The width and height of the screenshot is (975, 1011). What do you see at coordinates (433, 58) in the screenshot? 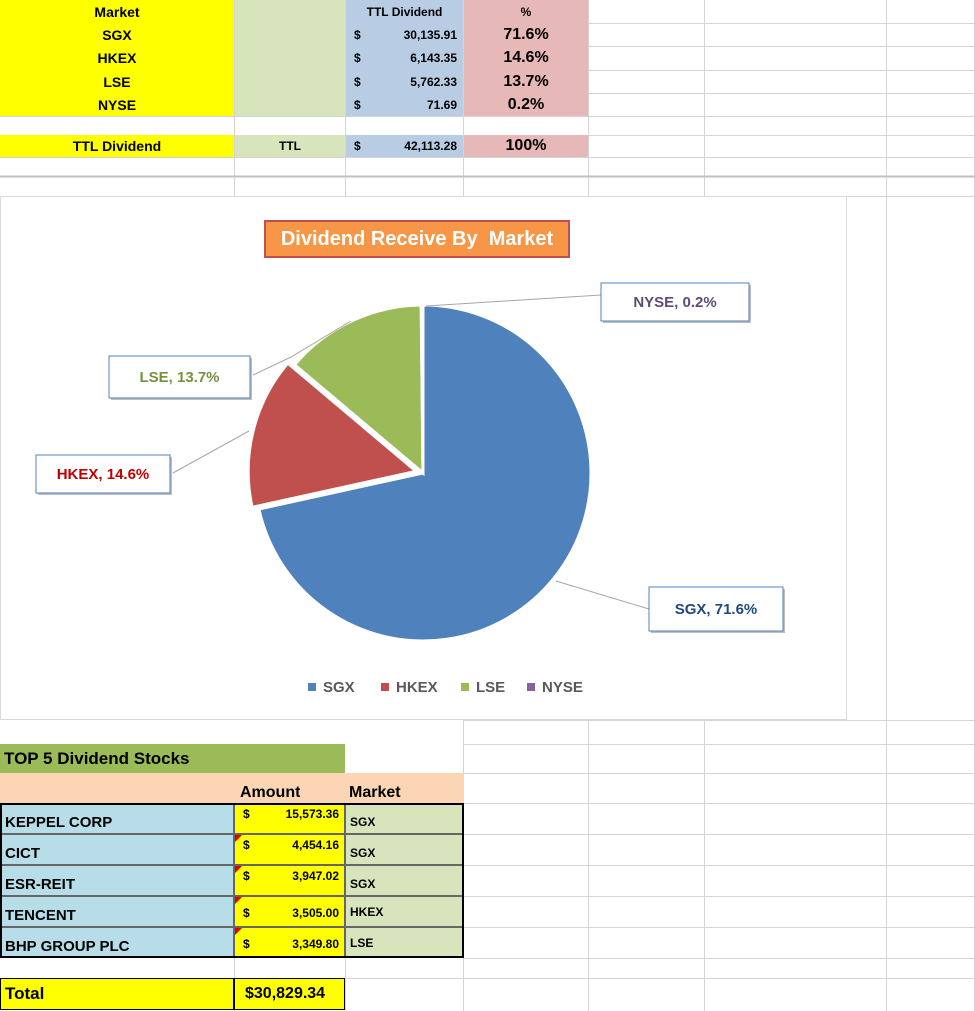
I see `amount-value: 6,143.35` at bounding box center [433, 58].